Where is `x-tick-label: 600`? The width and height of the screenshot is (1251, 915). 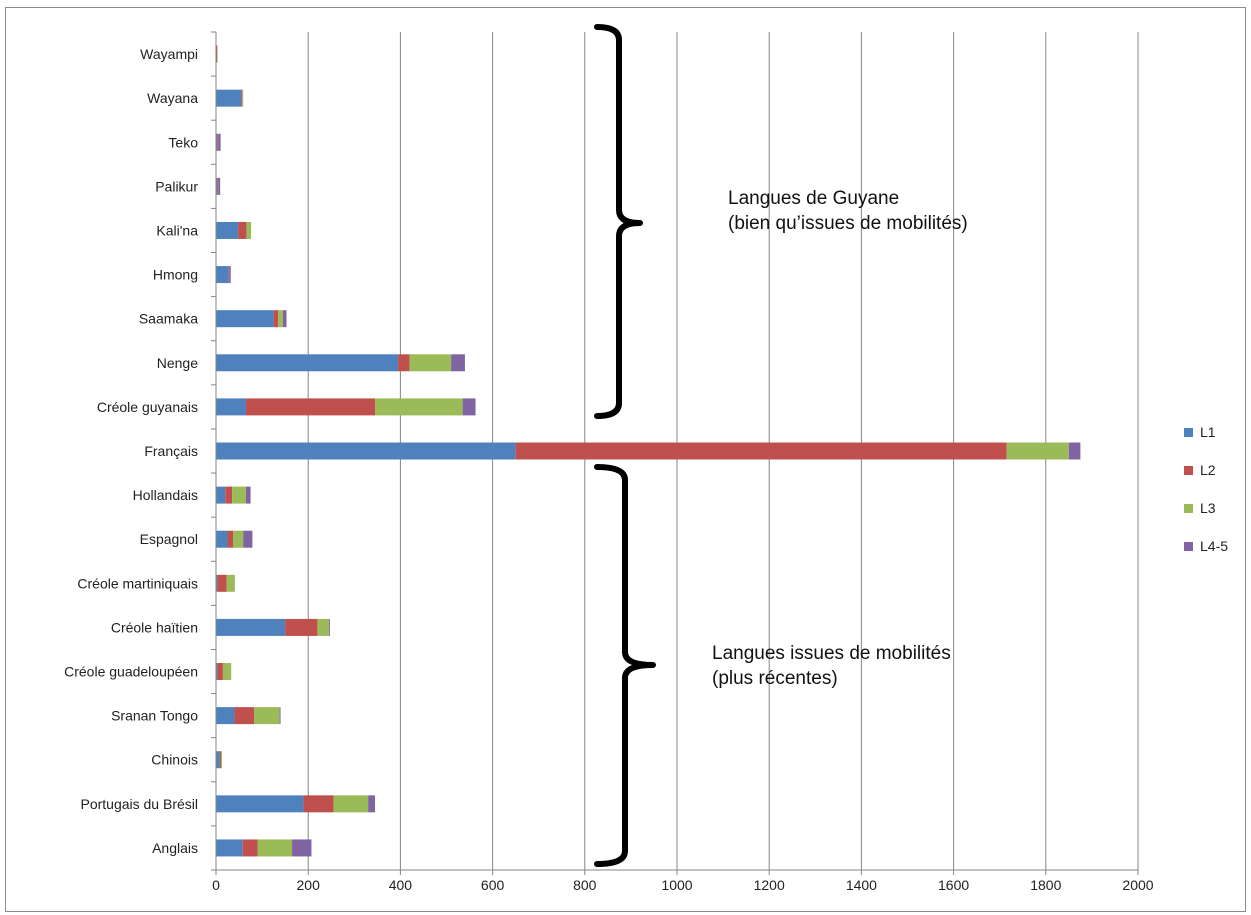 x-tick-label: 600 is located at coordinates (493, 885).